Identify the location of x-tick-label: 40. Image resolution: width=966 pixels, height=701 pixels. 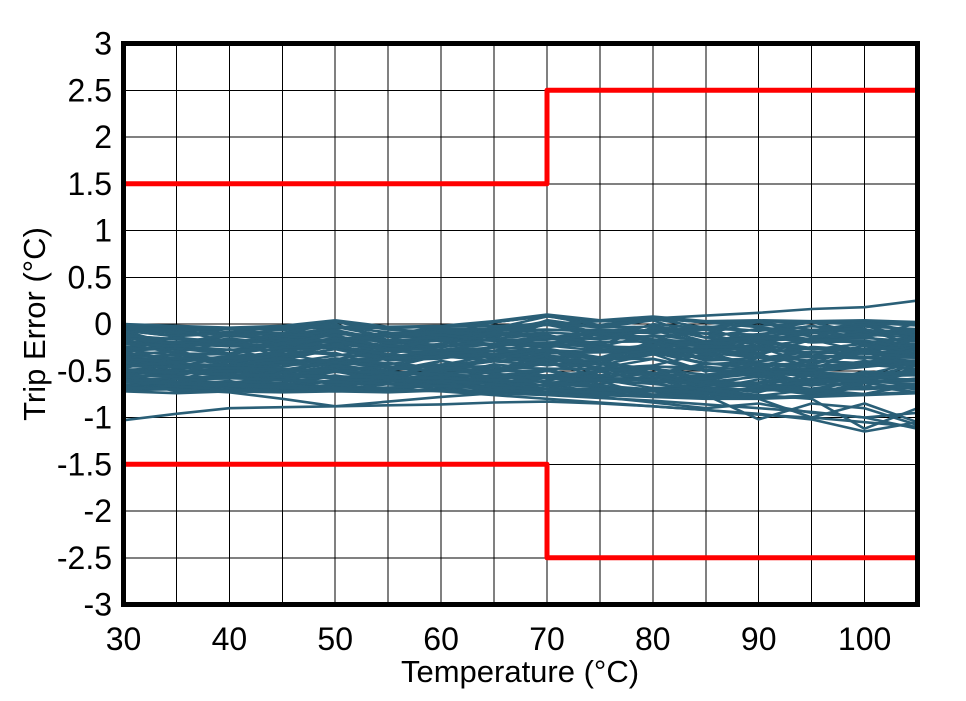
(230, 639).